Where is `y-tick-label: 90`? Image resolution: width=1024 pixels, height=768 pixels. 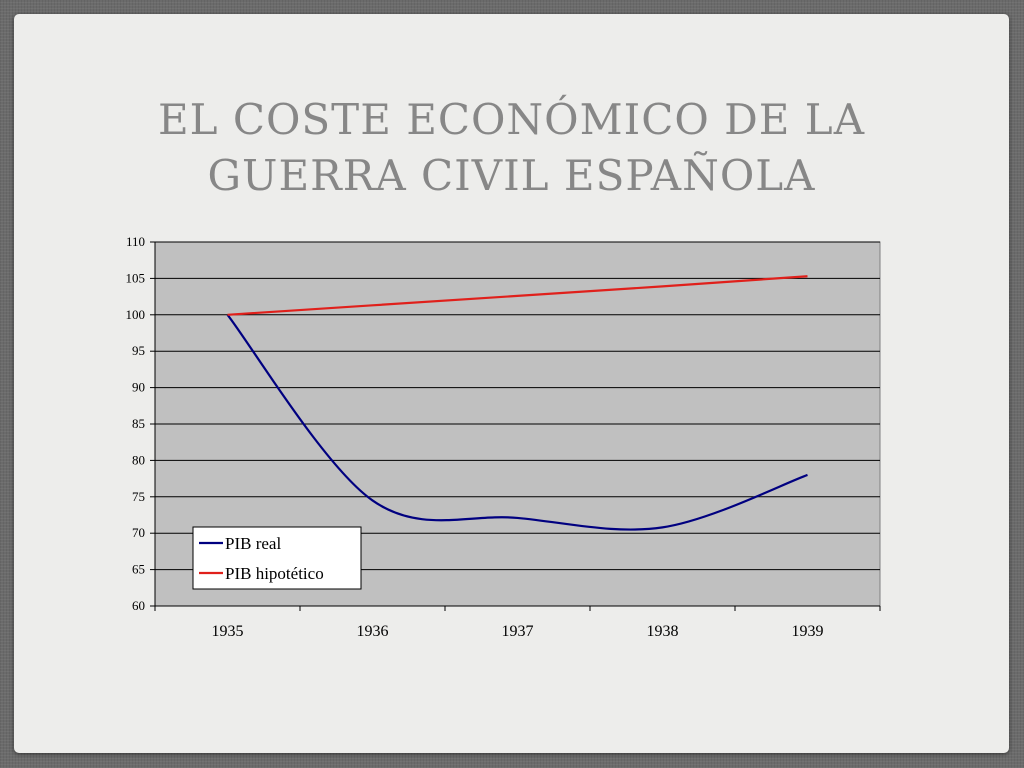
y-tick-label: 90 is located at coordinates (138, 387).